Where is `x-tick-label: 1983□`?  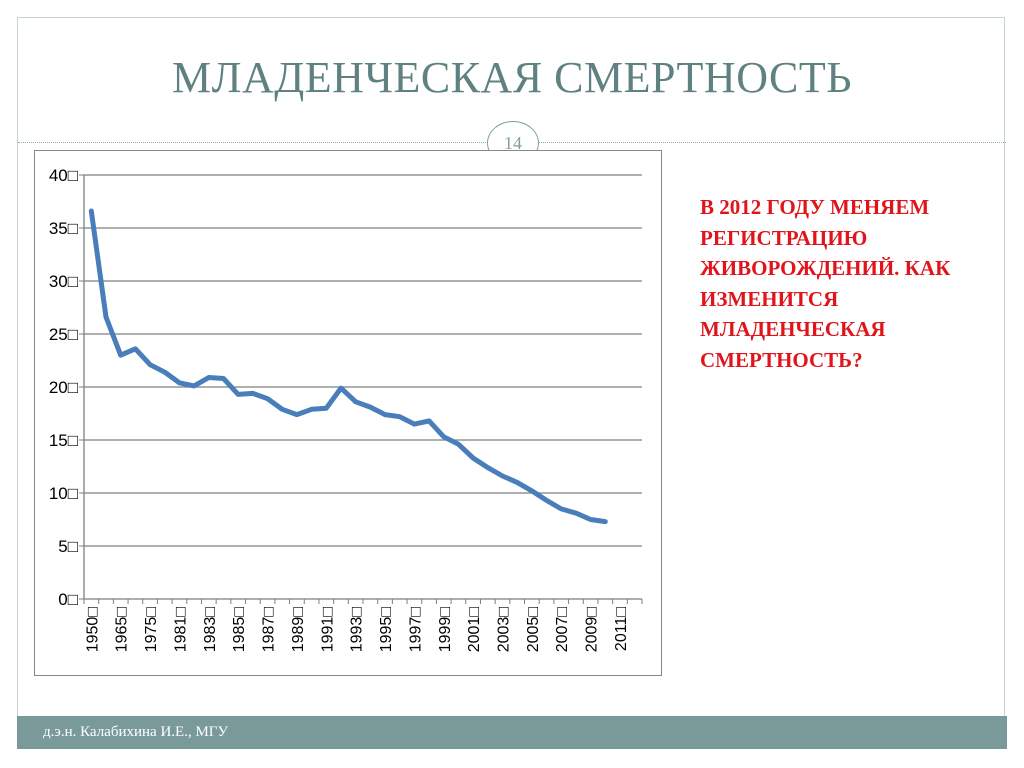 x-tick-label: 1983□ is located at coordinates (210, 630).